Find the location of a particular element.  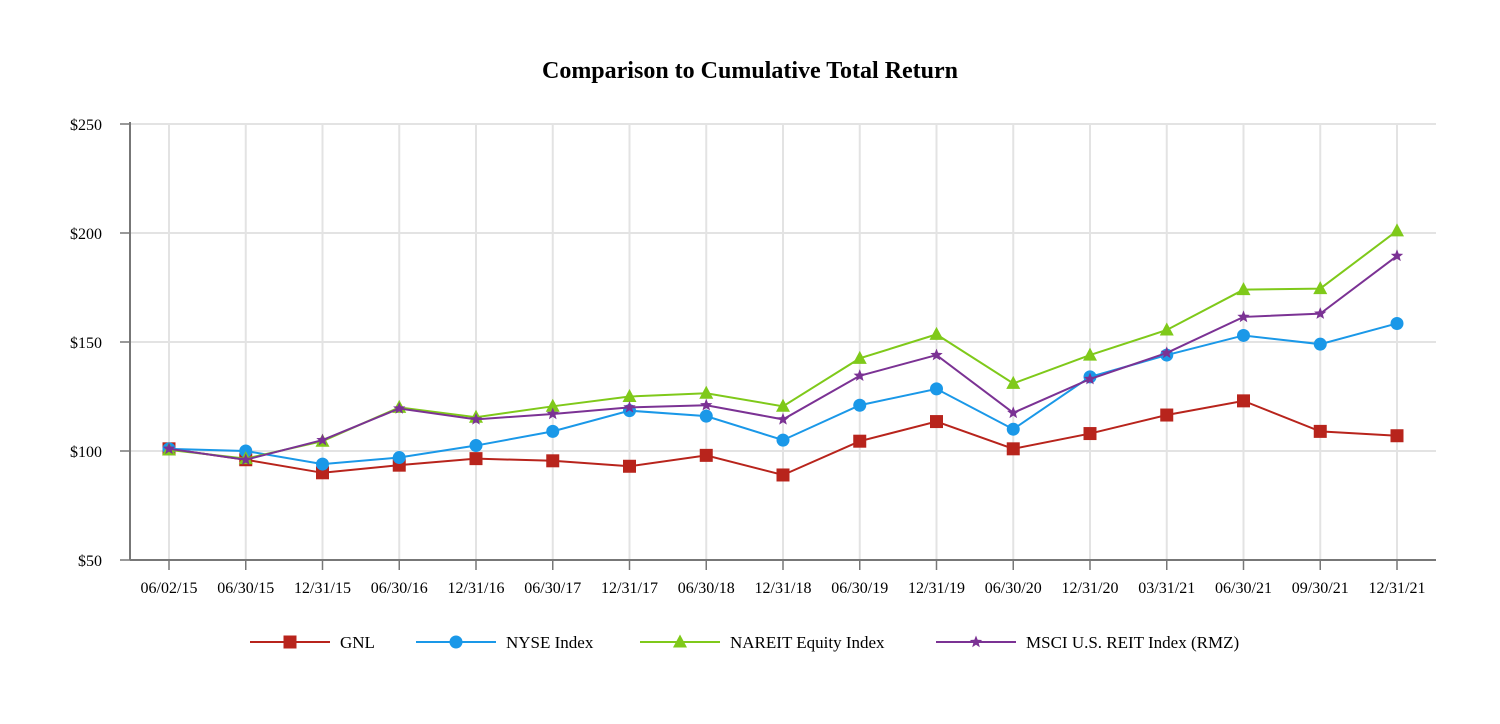

x-tick-label: 03/31/21 is located at coordinates (1166, 588).